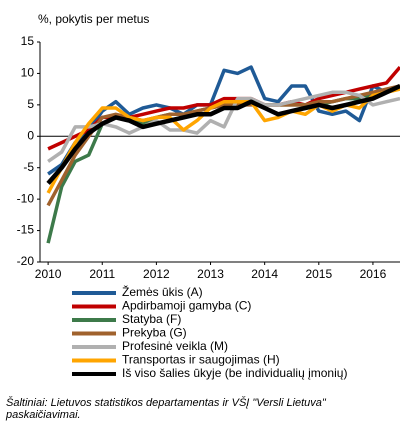  What do you see at coordinates (48, 274) in the screenshot?
I see `x-tick-label: 2010` at bounding box center [48, 274].